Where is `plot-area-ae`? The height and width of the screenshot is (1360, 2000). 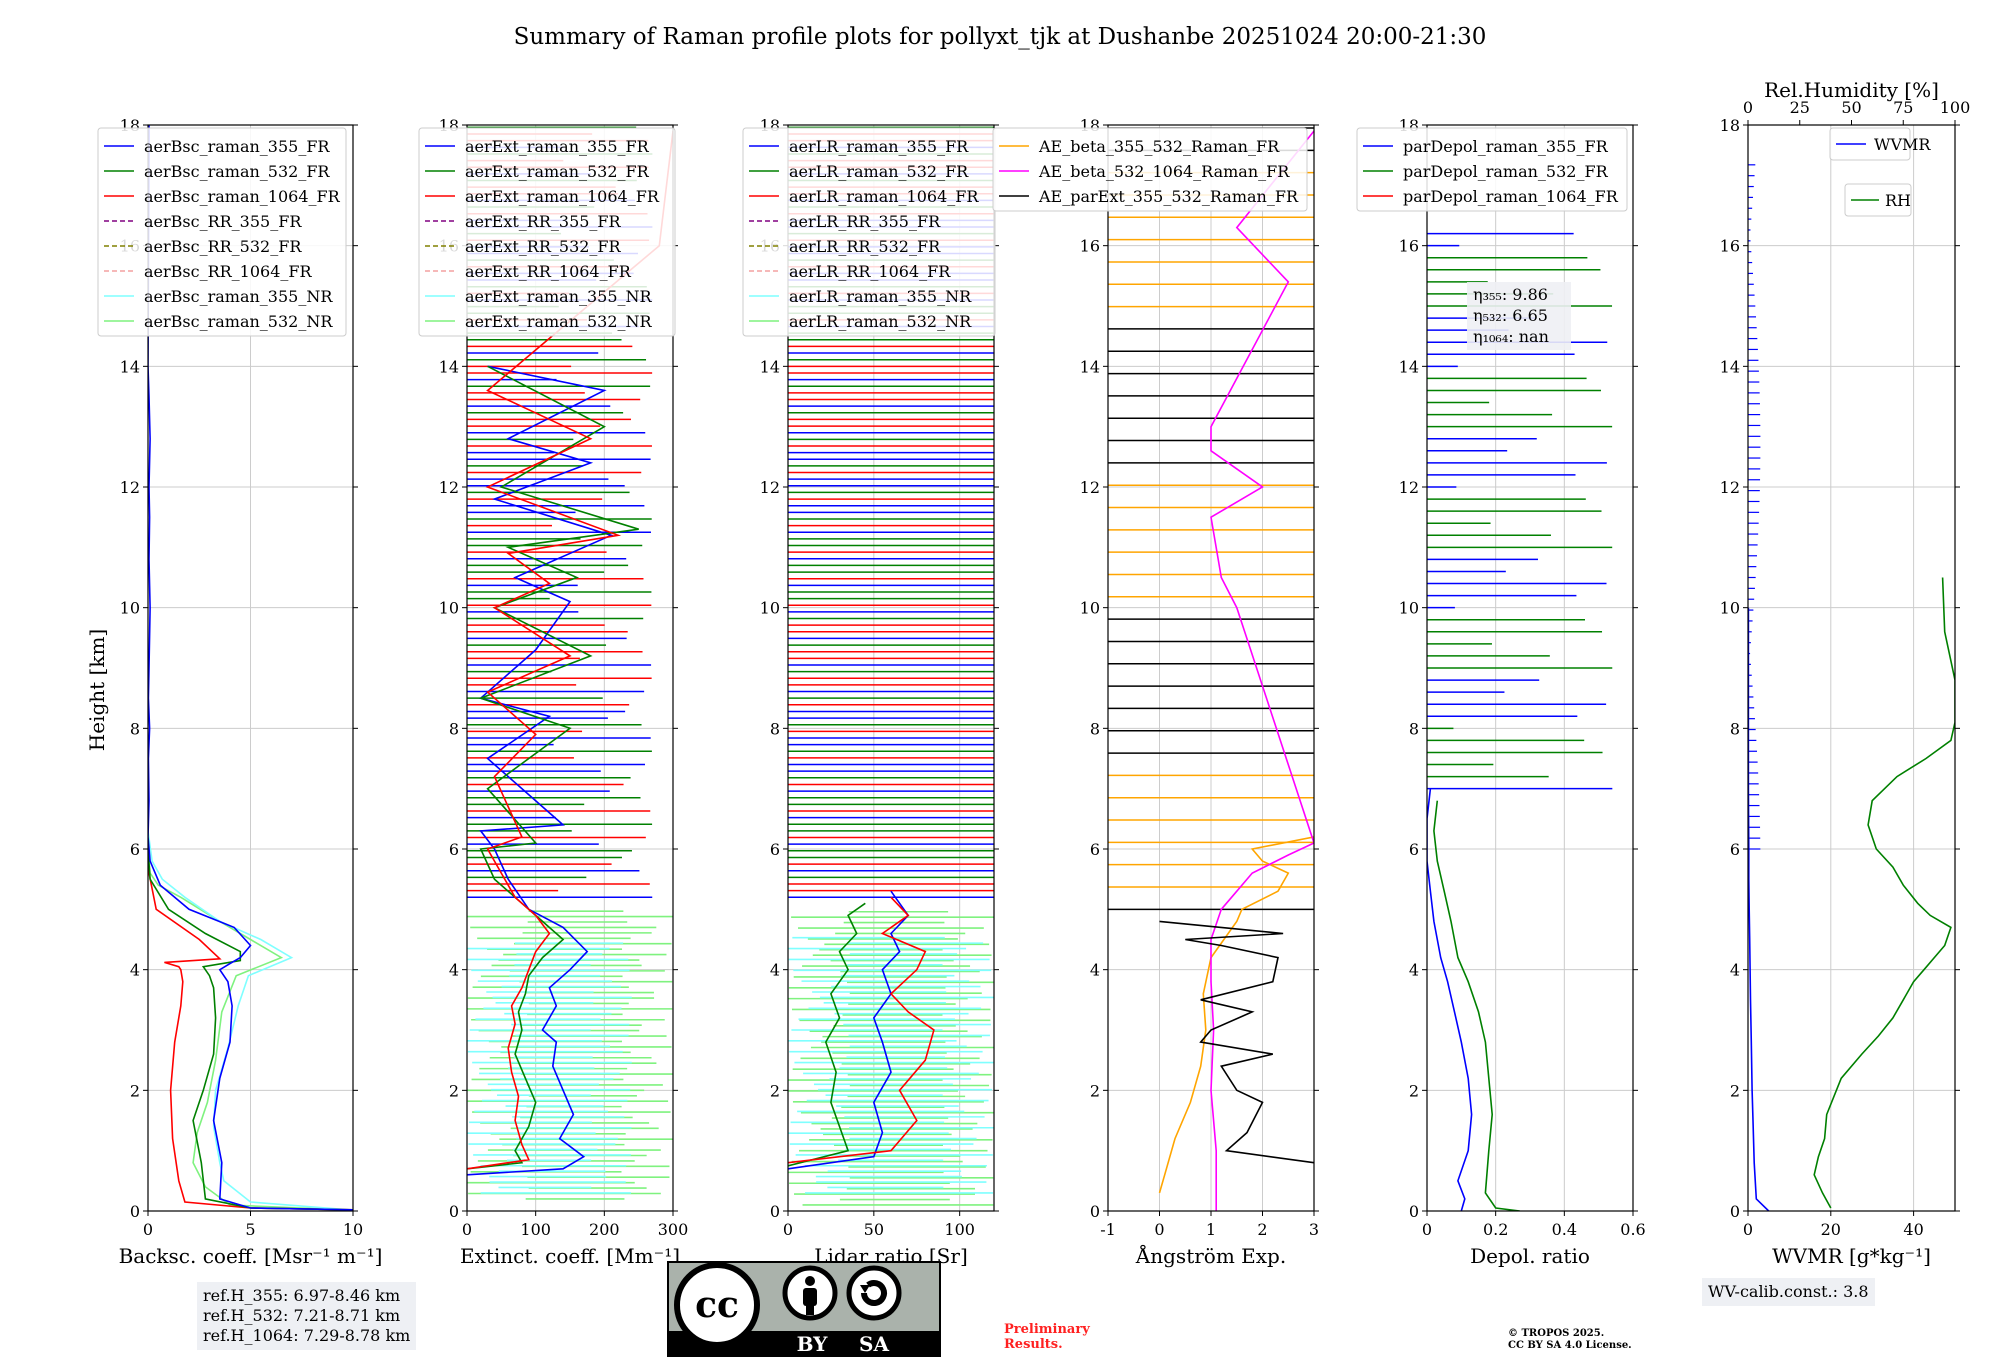 plot-area-ae is located at coordinates (1211, 668).